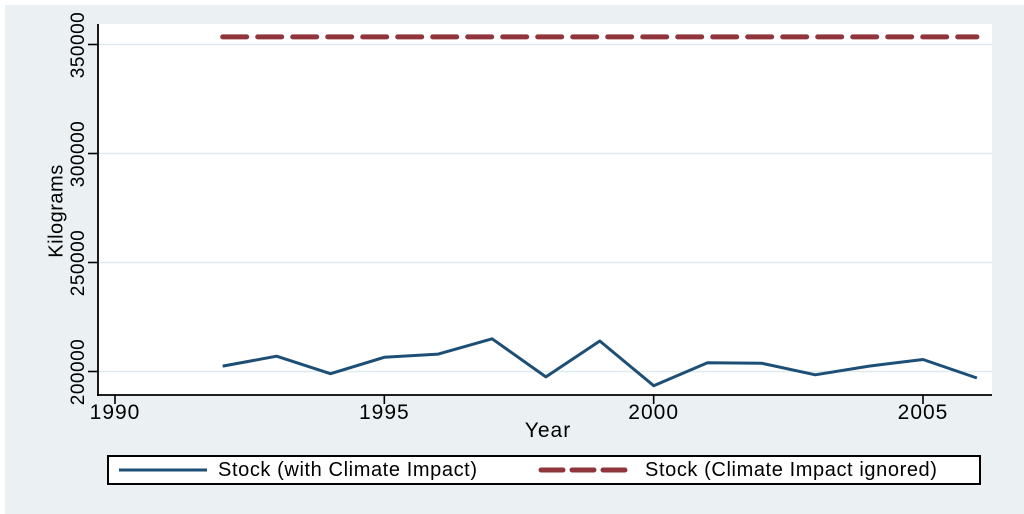  I want to click on x-axis-title: Year, so click(548, 430).